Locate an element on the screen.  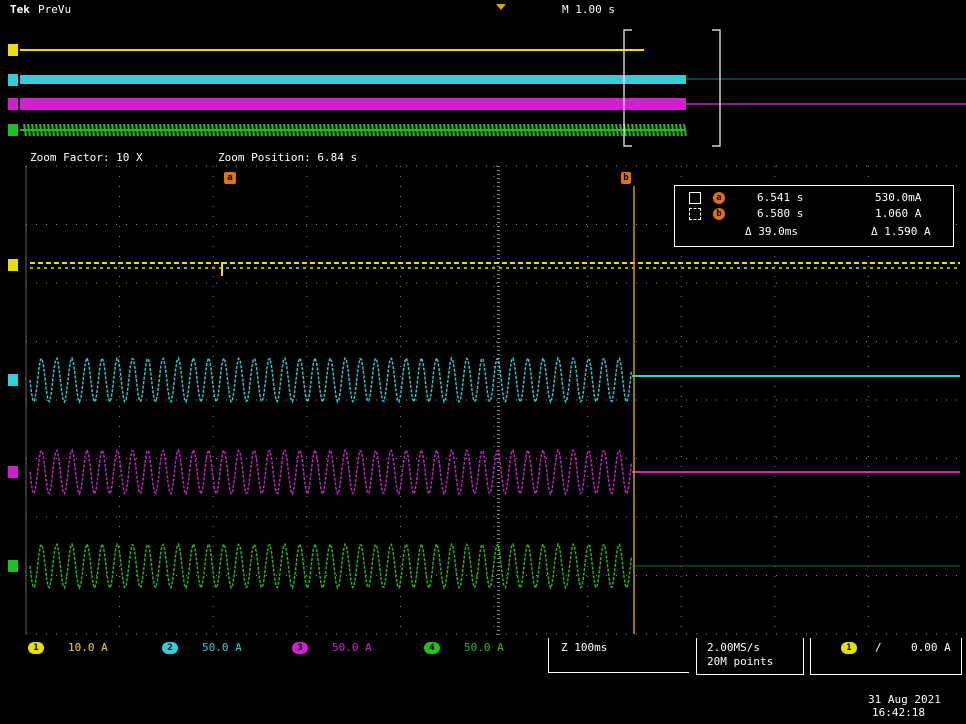
cursor-a-value: 530.0mA is located at coordinates (898, 197).